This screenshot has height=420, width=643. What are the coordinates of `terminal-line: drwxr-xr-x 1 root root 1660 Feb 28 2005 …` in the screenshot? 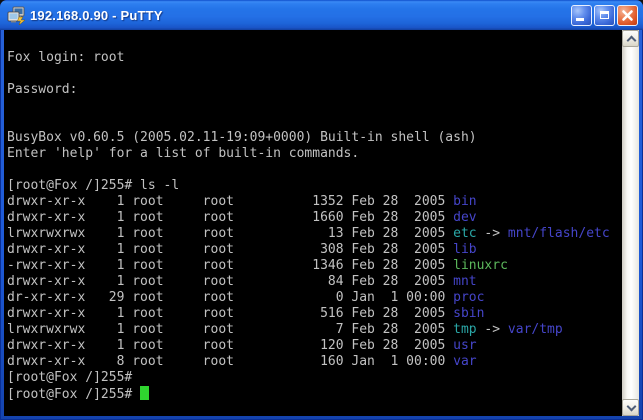 It's located at (314, 218).